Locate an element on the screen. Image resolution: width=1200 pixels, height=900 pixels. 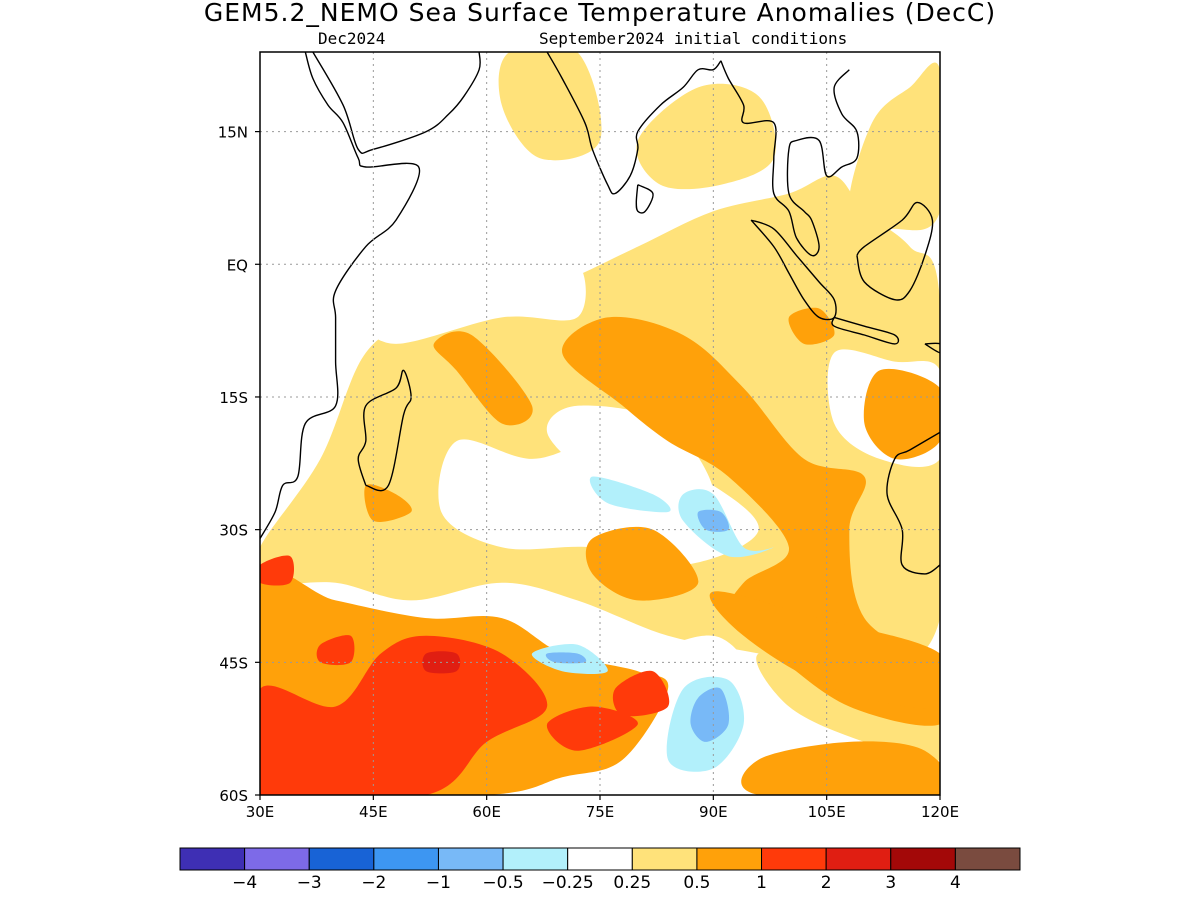
colorbar-label-2: −2 is located at coordinates (373, 883).